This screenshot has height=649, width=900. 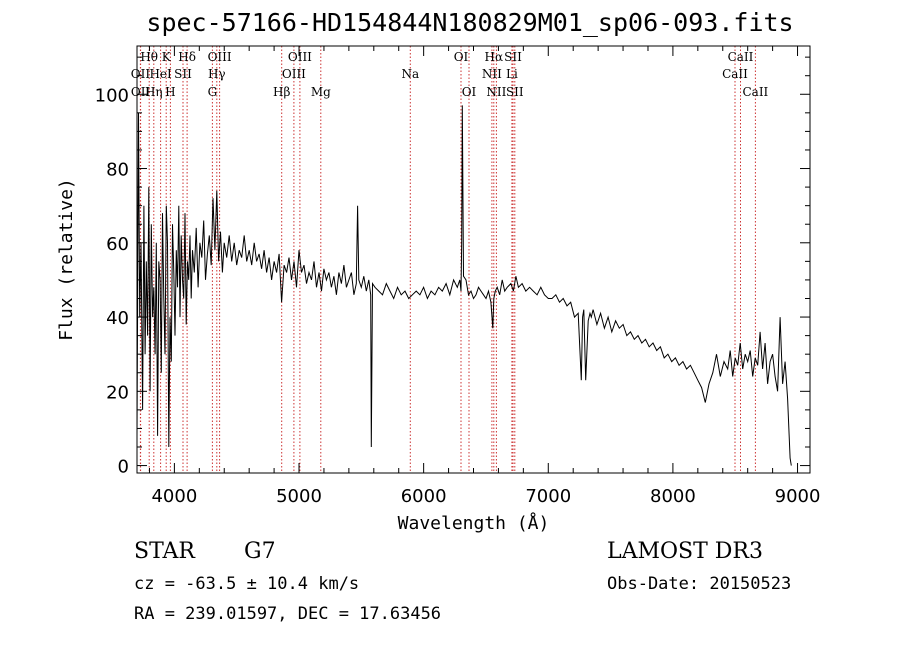 I want to click on spectral-line-label: Hη, so click(x=154, y=92).